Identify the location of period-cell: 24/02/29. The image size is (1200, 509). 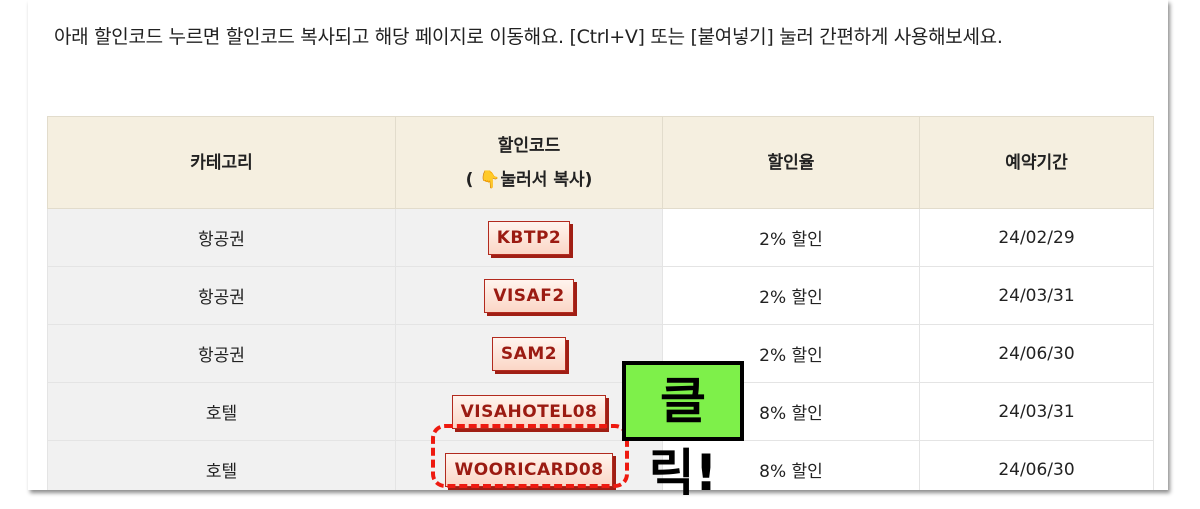
(1036, 237).